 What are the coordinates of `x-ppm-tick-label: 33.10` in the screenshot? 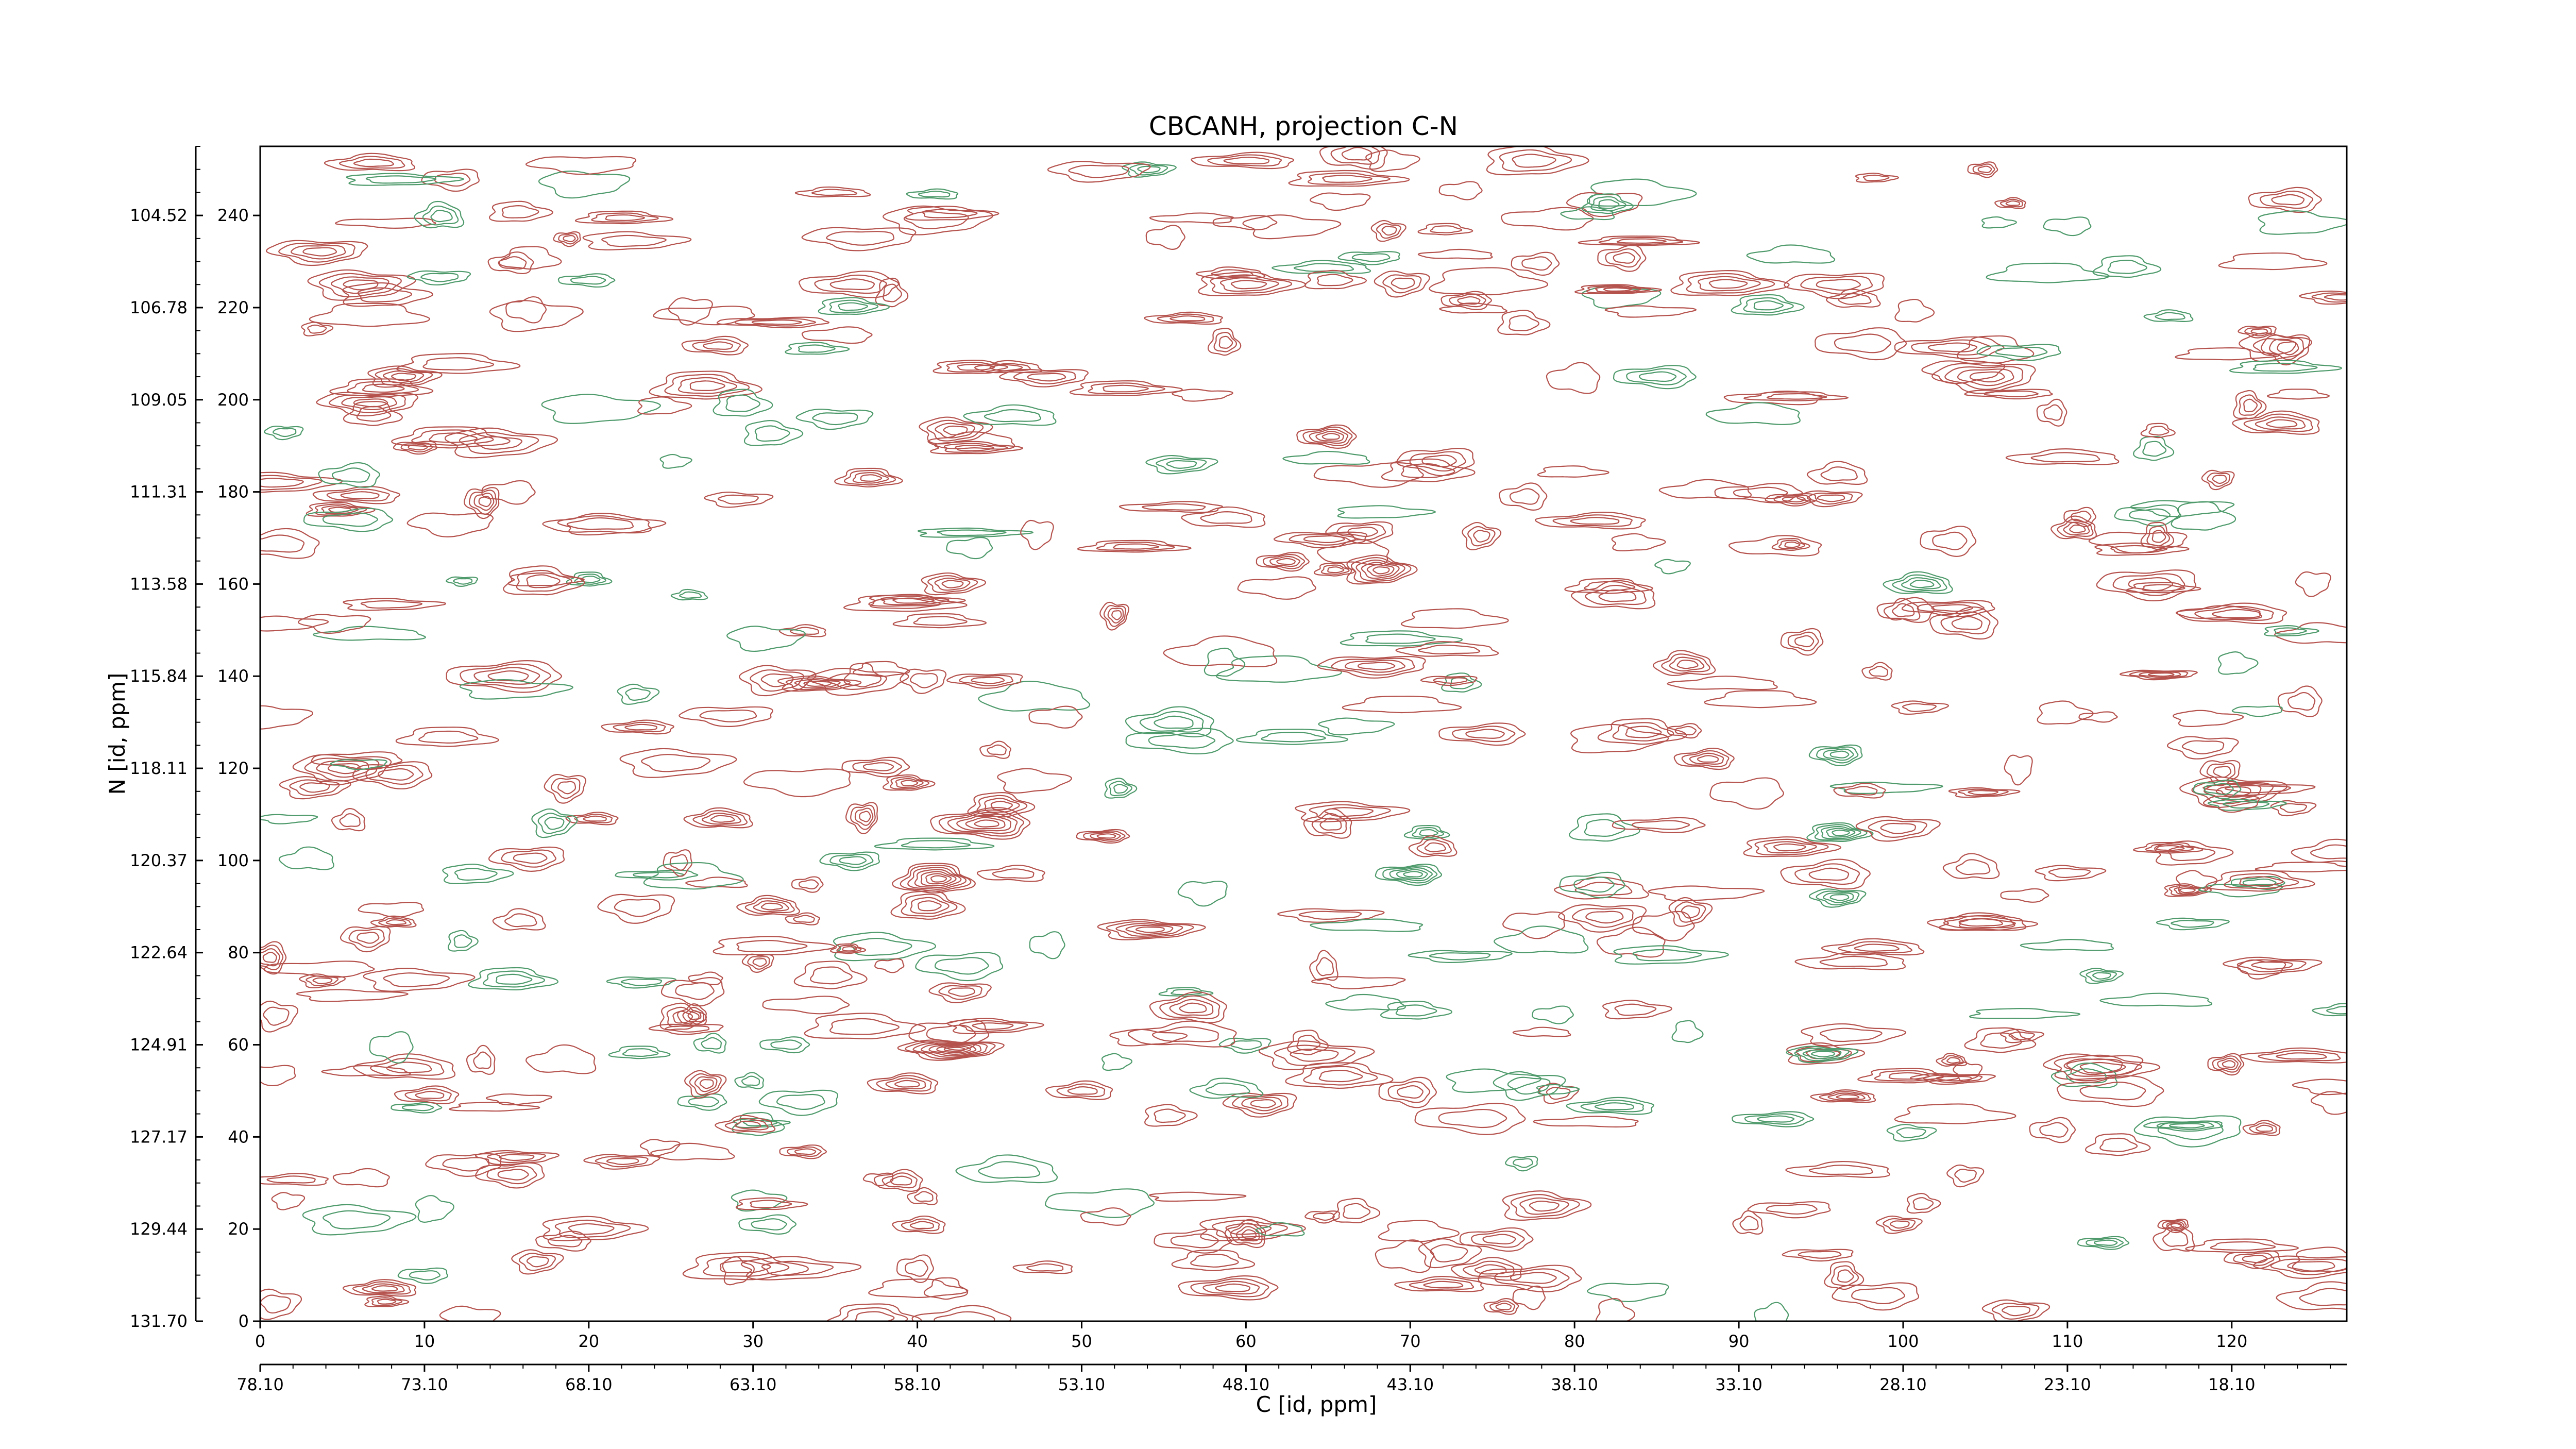 It's located at (1738, 1384).